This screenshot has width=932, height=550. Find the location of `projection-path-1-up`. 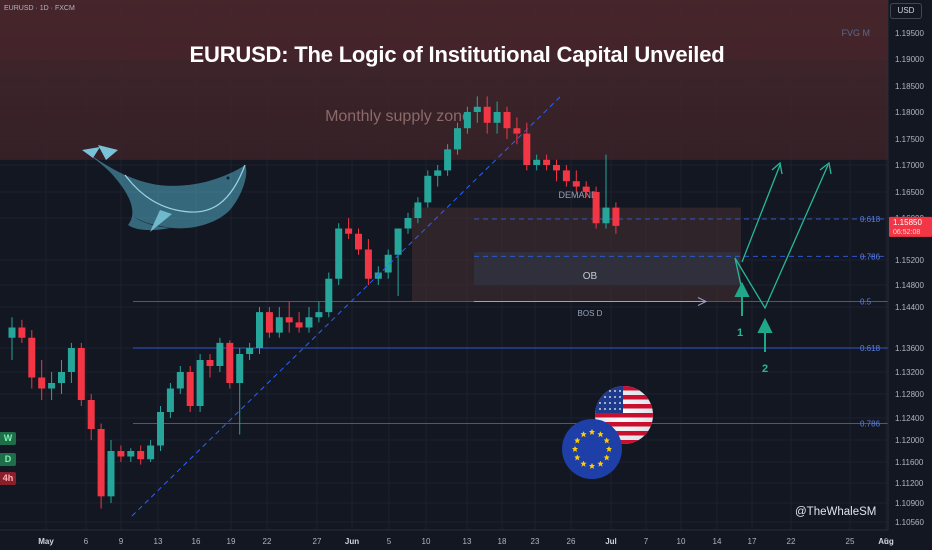

projection-path-1-up is located at coordinates (761, 213).